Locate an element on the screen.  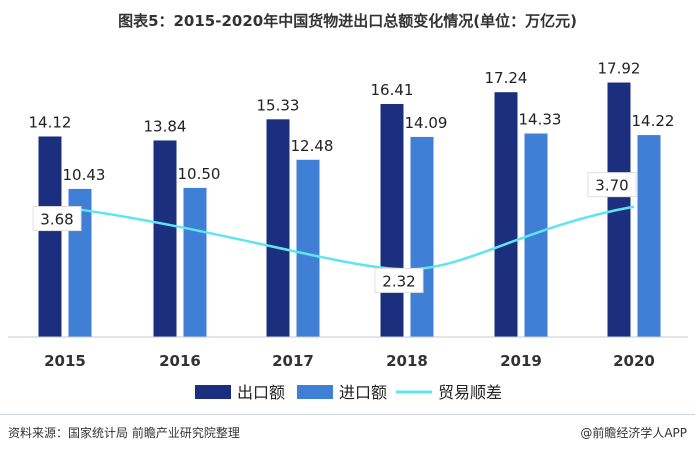
export-value-label: 16.41 is located at coordinates (392, 90).